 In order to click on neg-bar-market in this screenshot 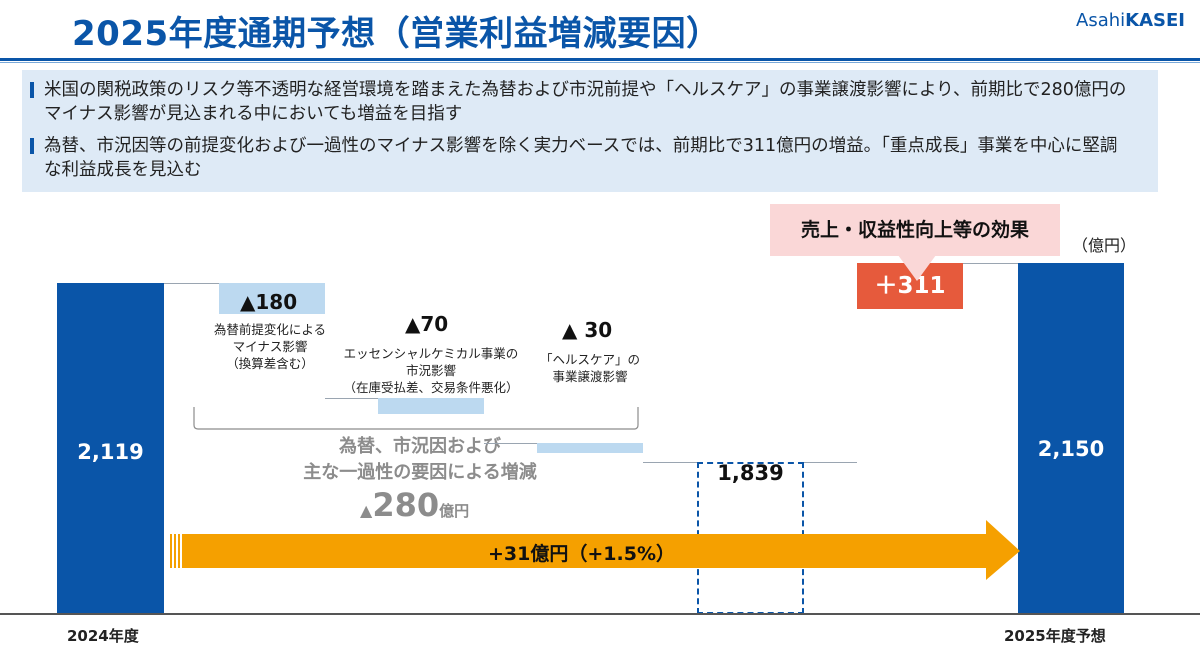, I will do `click(431, 406)`.